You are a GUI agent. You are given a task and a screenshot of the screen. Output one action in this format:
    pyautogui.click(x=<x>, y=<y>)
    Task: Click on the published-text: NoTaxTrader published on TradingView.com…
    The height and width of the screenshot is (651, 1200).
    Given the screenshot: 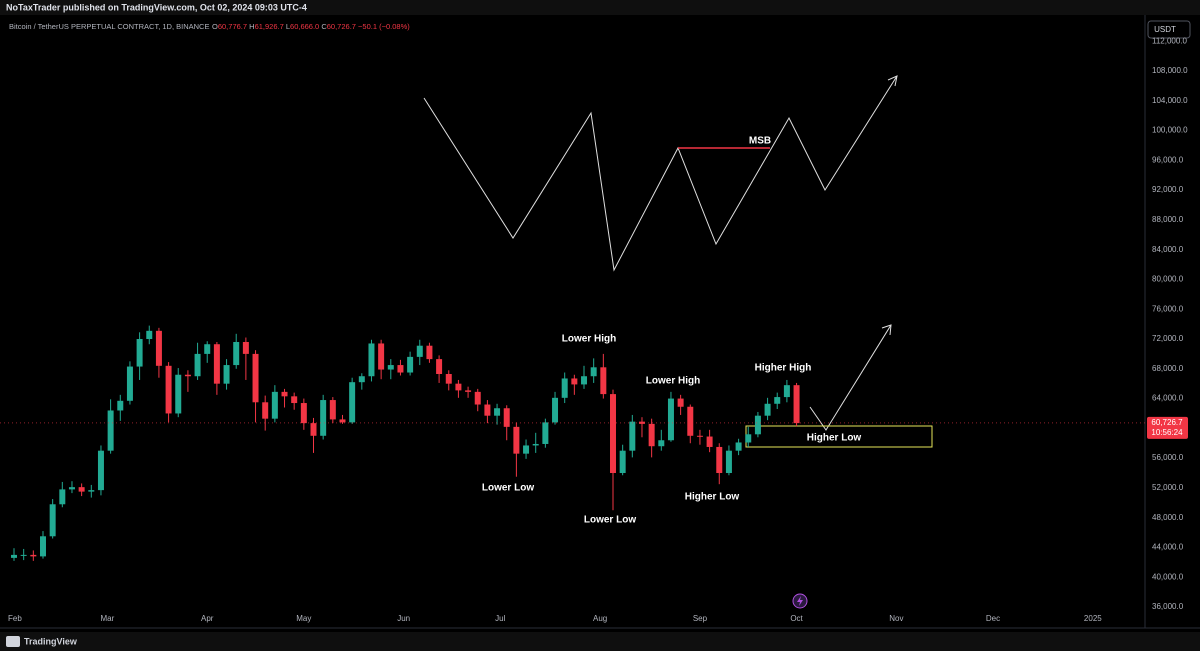 What is the action you would take?
    pyautogui.click(x=156, y=7)
    